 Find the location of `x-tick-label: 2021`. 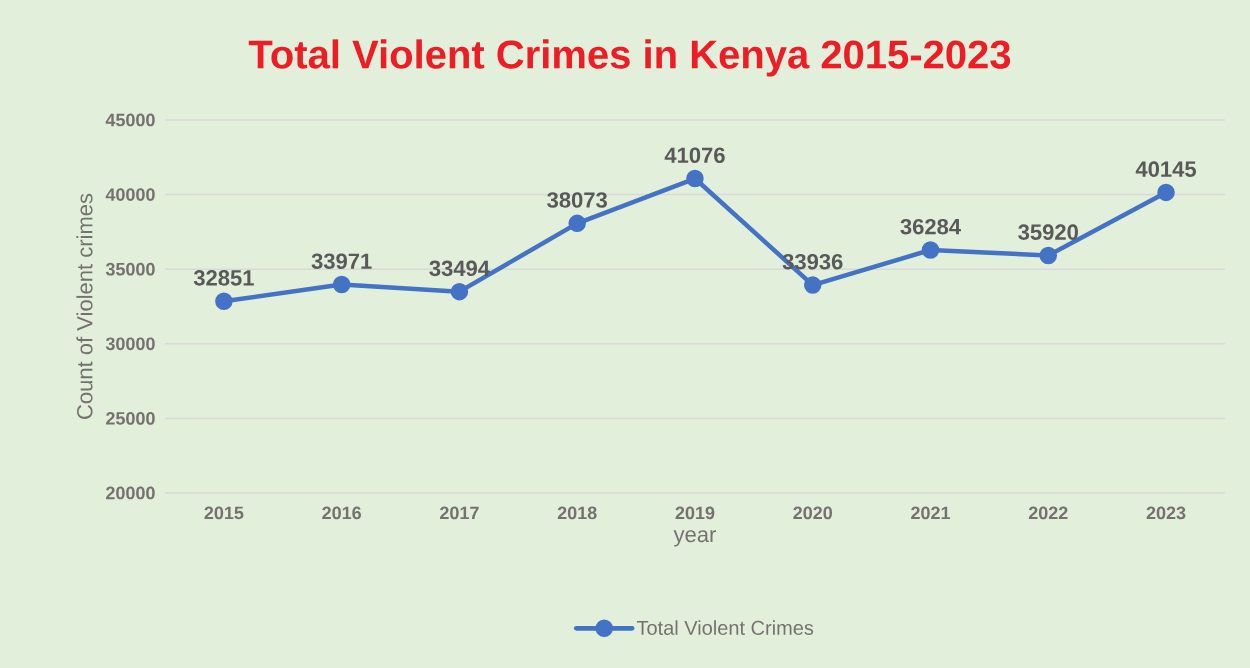

x-tick-label: 2021 is located at coordinates (931, 513).